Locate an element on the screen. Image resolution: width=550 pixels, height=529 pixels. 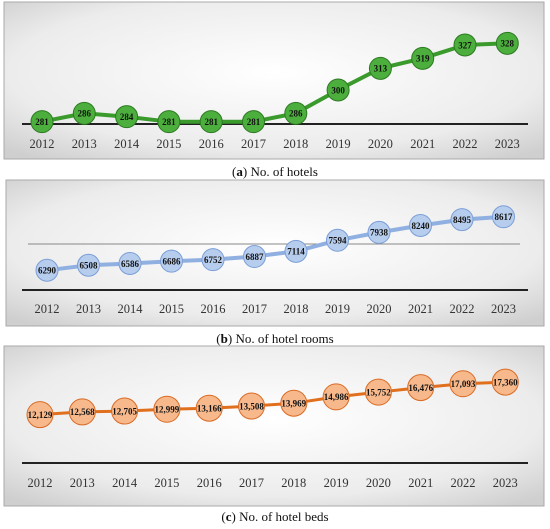
beds-data-label: 16,476 is located at coordinates (420, 388).